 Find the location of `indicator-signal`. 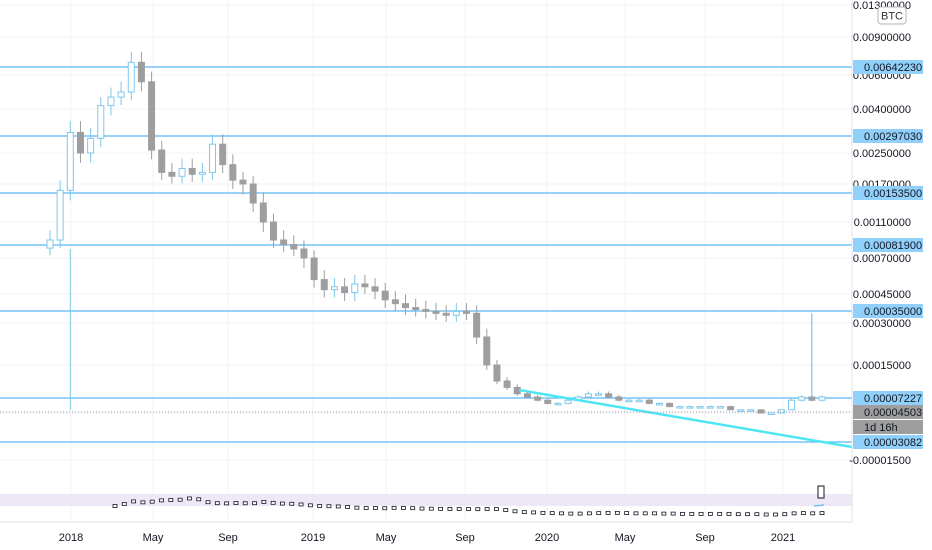

indicator-signal is located at coordinates (819, 505).